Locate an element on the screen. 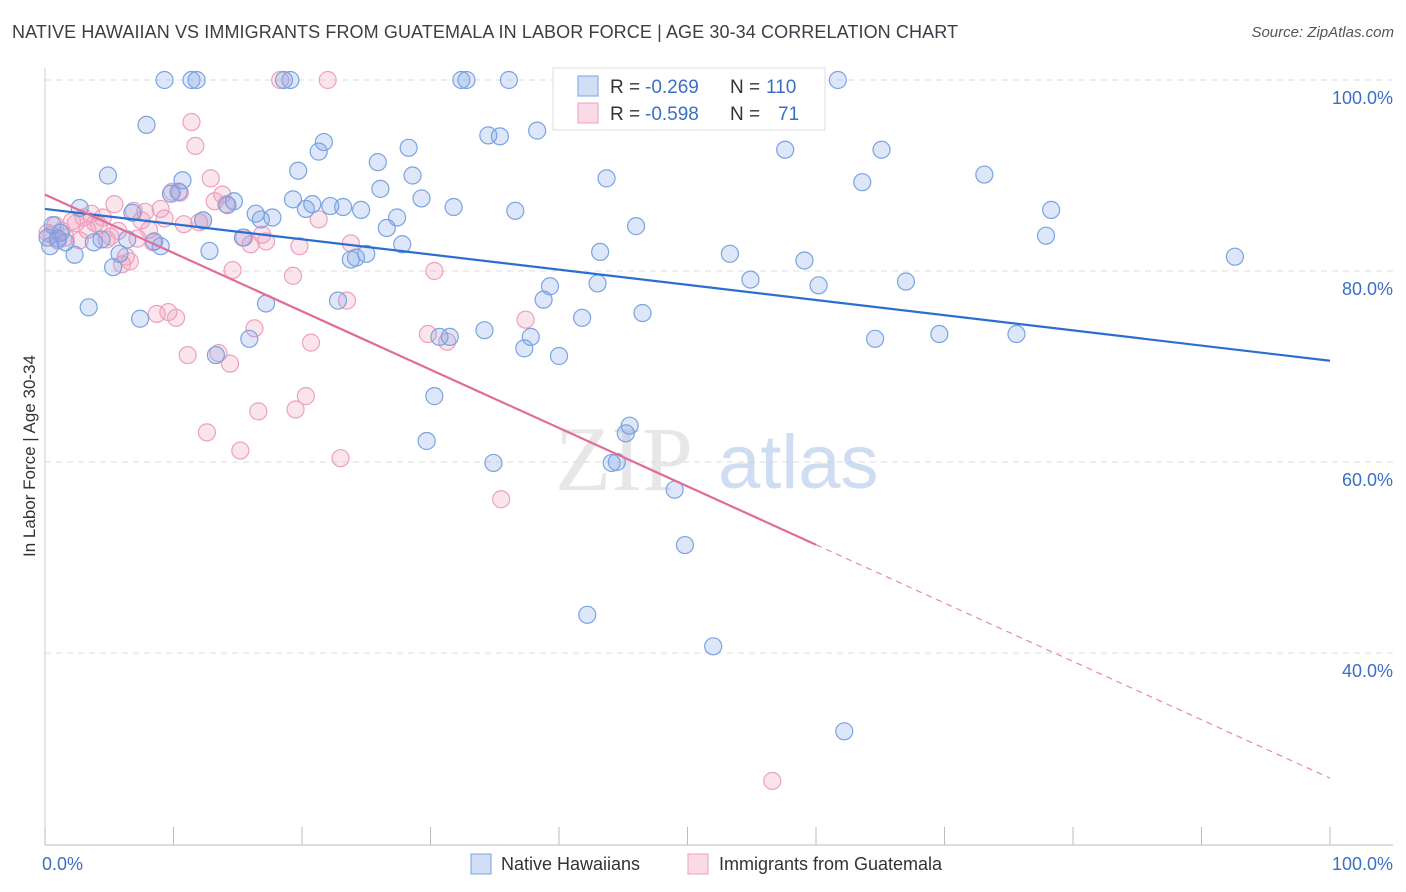 The height and width of the screenshot is (892, 1406). legend-r-label-1: R = is located at coordinates (625, 87).